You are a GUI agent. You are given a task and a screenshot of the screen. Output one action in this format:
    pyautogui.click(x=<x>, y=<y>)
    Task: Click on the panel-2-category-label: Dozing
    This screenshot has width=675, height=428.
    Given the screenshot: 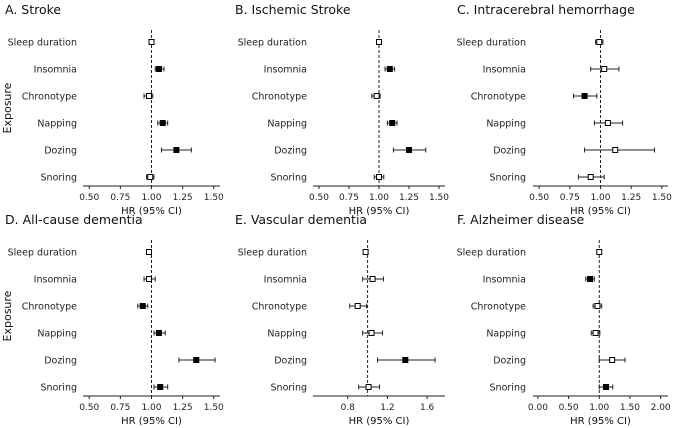 What is the action you would take?
    pyautogui.click(x=290, y=151)
    